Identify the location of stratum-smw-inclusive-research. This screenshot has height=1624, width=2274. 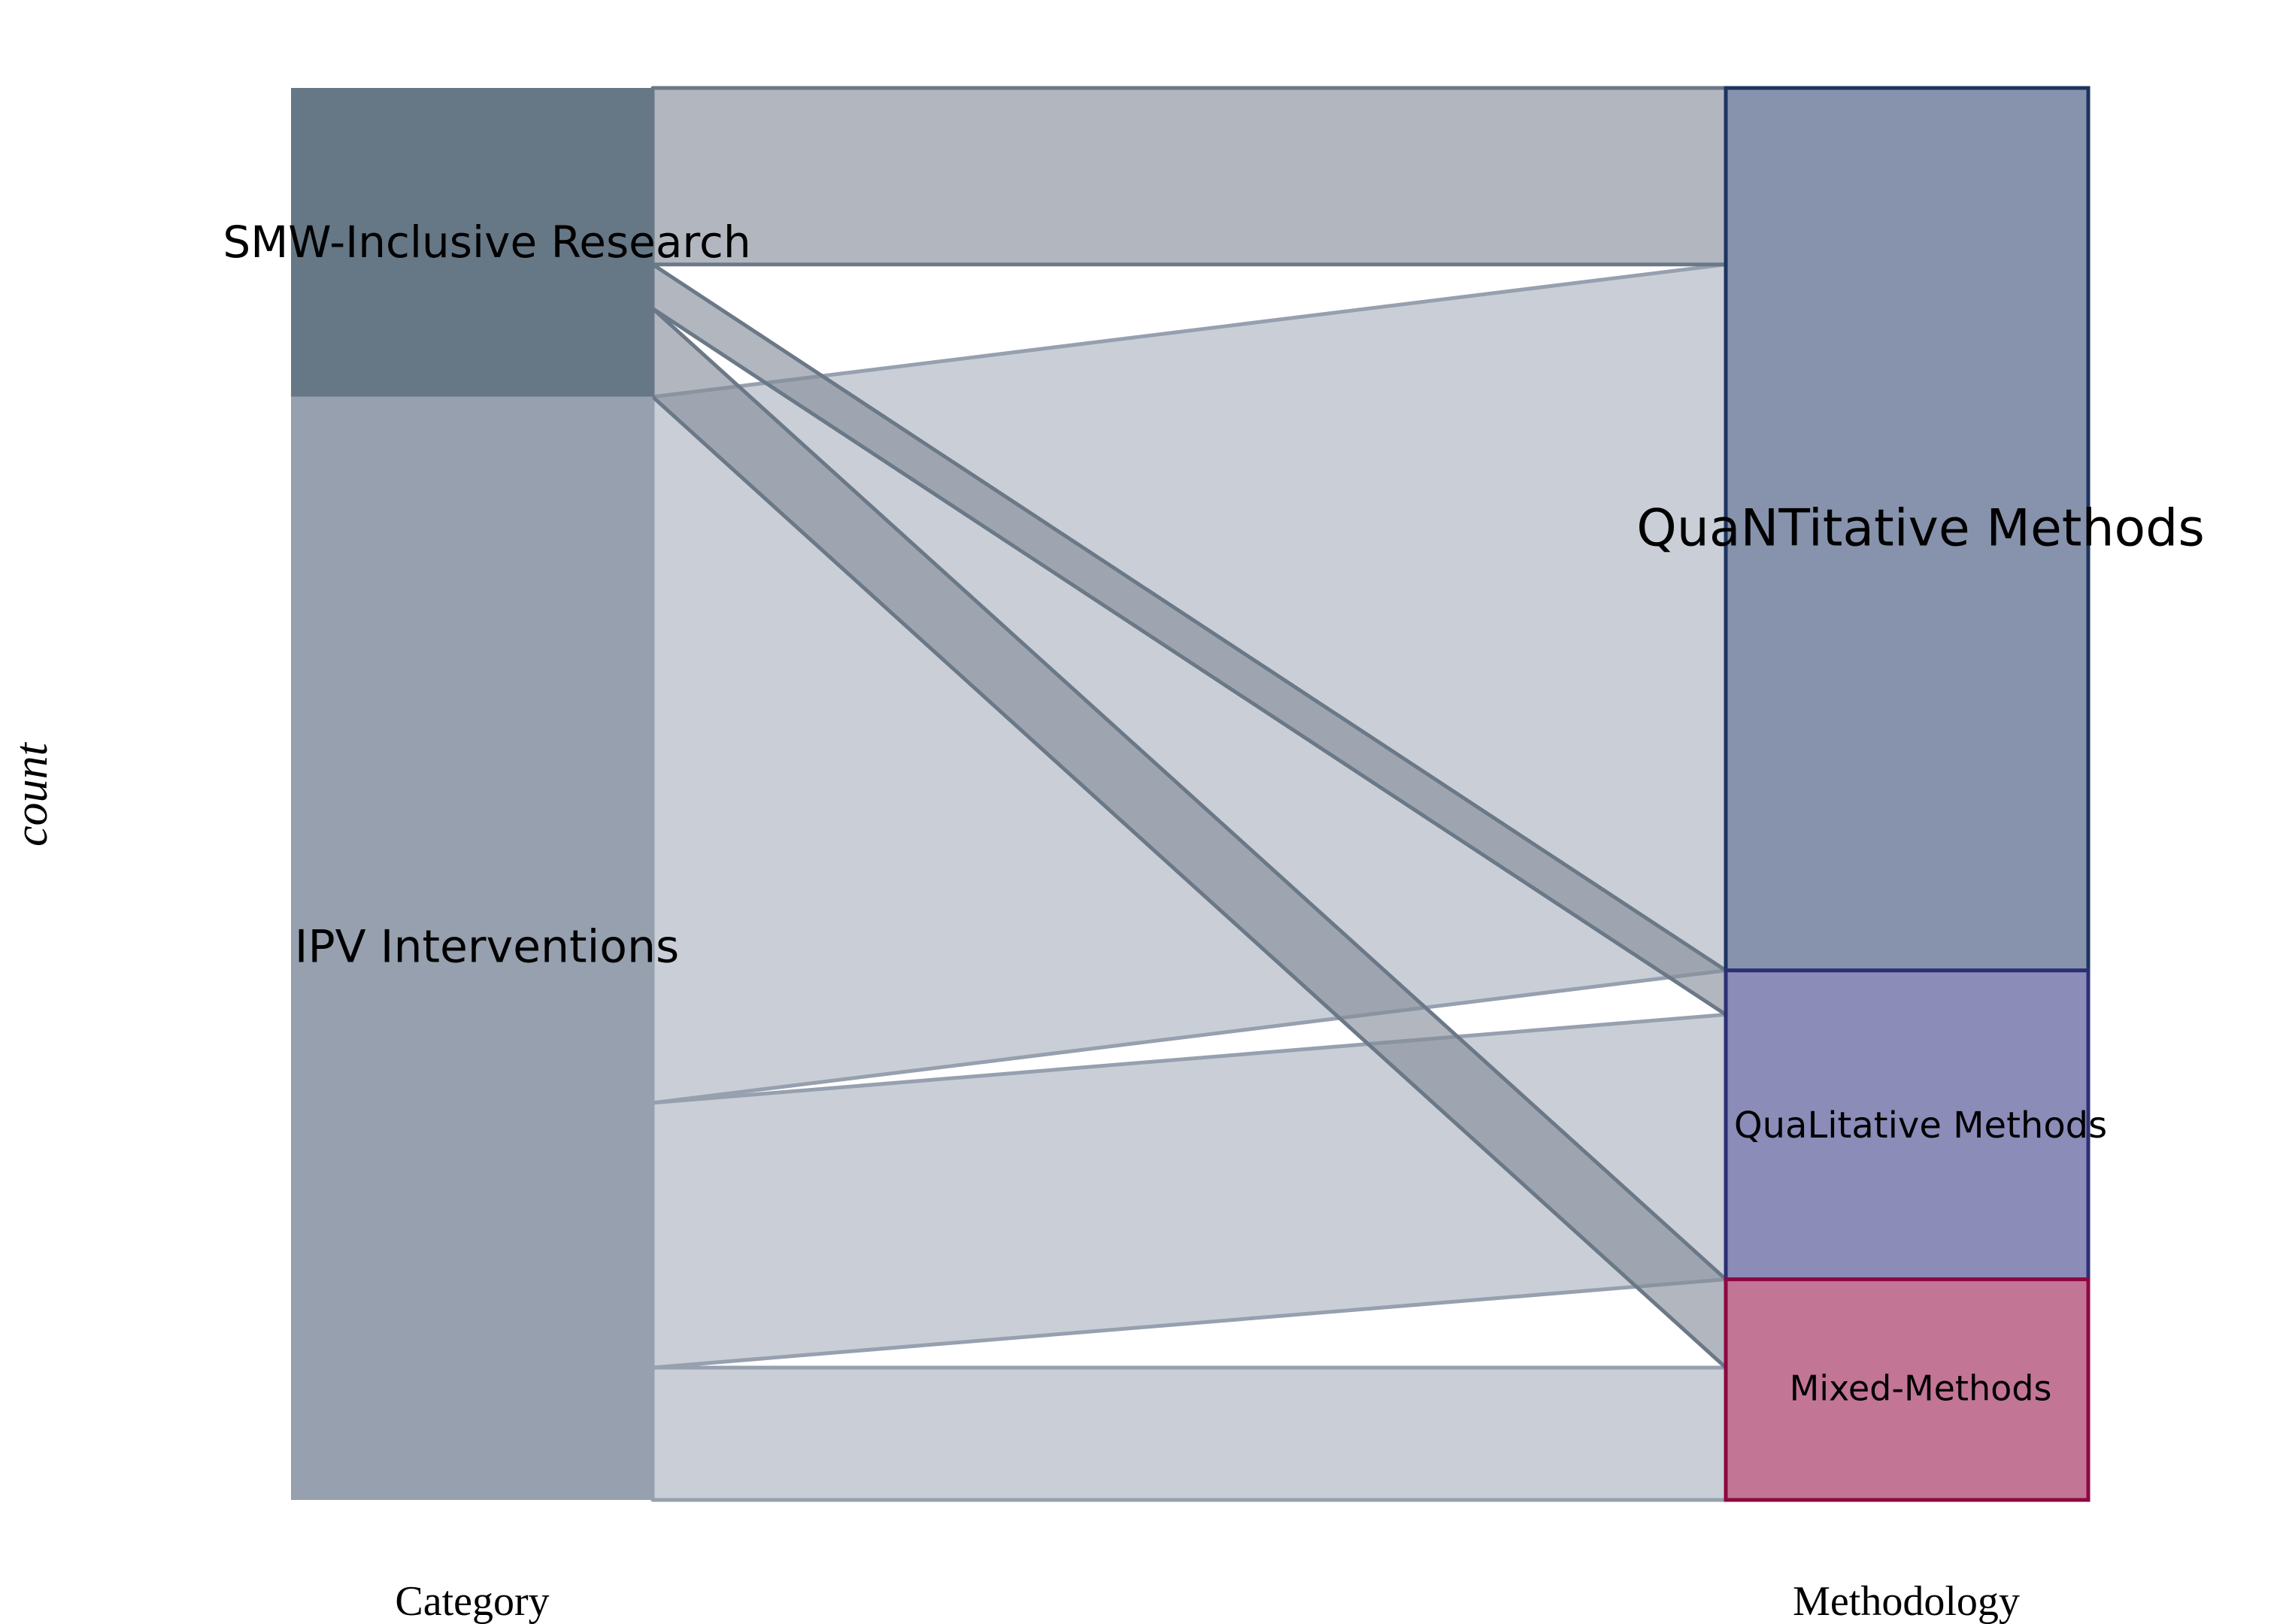
(472, 242).